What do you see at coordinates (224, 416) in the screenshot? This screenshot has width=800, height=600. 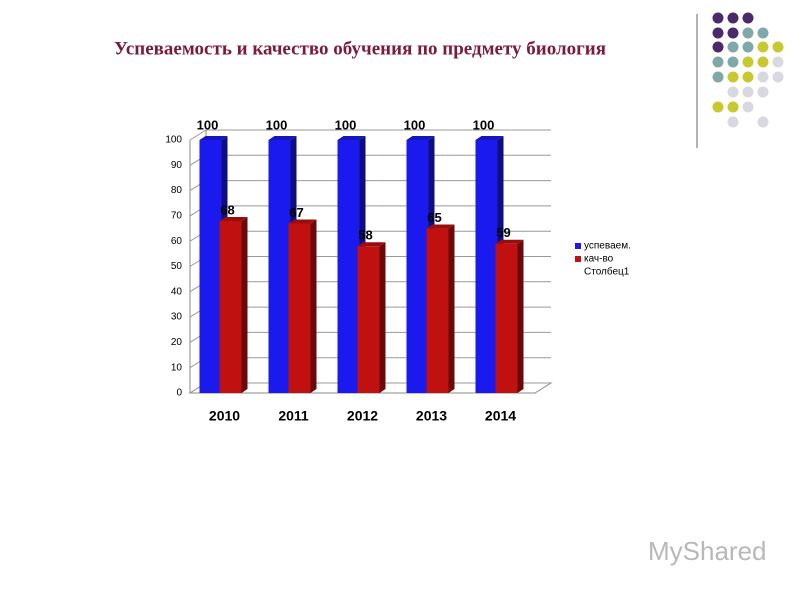 I see `x-tick-label: 2010` at bounding box center [224, 416].